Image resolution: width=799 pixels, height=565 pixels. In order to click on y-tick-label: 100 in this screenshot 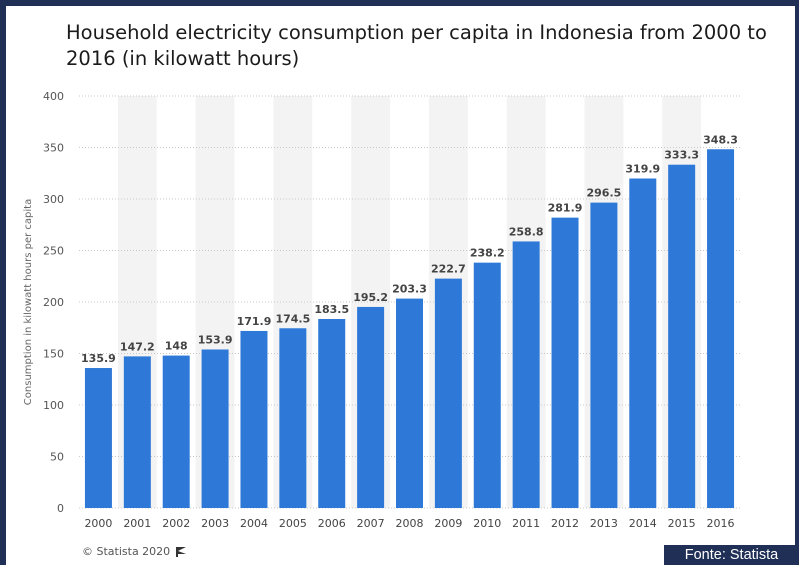, I will do `click(53, 405)`.